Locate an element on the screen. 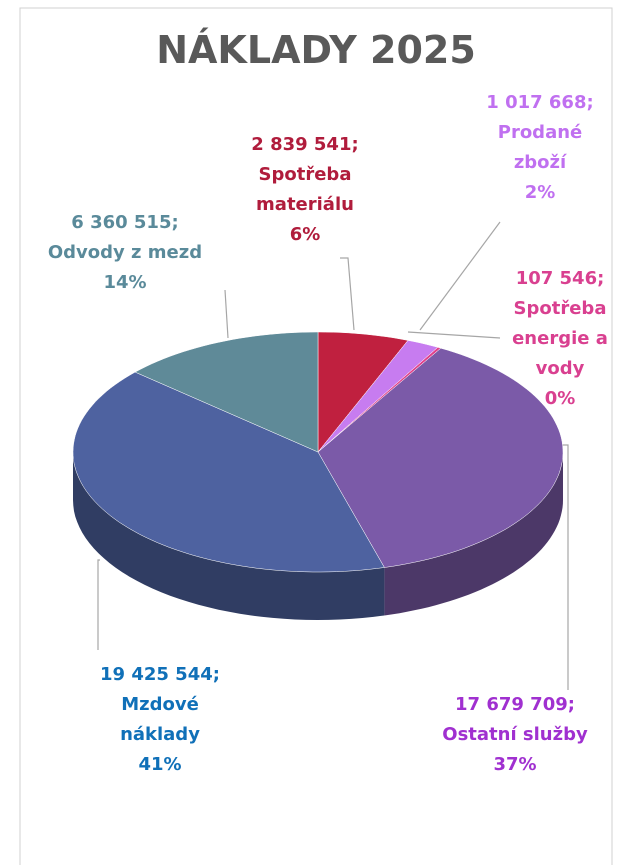 Image resolution: width=619 pixels, height=865 pixels. category-label: Mzdové náklady is located at coordinates (160, 719).